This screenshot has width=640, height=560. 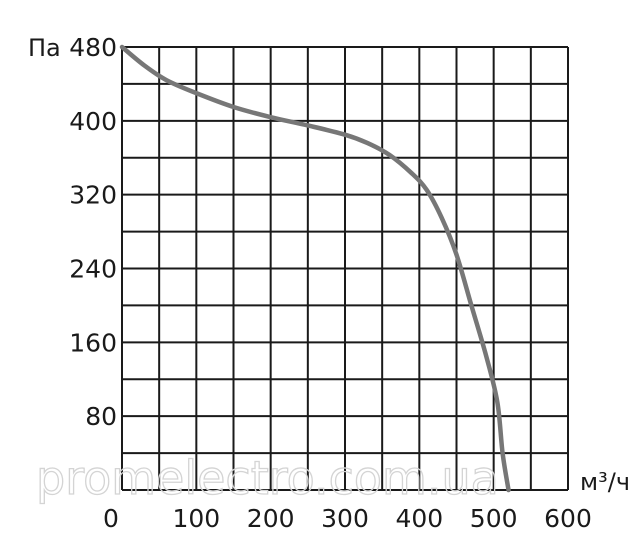 I want to click on x-tick-label: 300, so click(x=345, y=518).